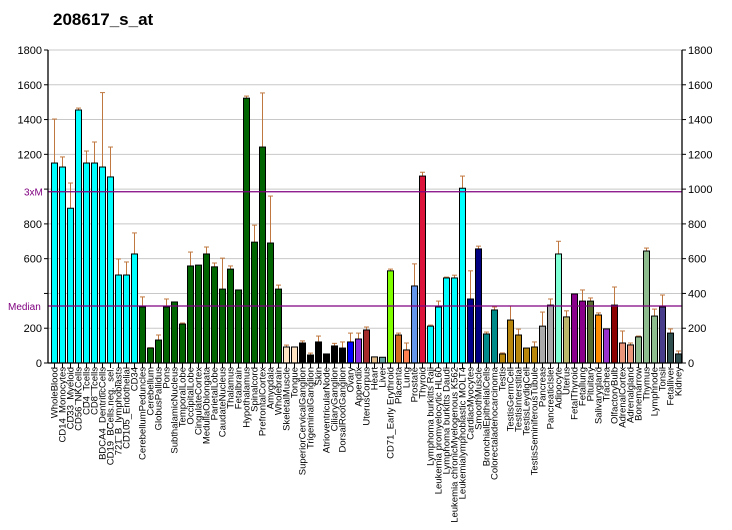 The width and height of the screenshot is (732, 530). What do you see at coordinates (279, 391) in the screenshot?
I see `x-tick-label: Wholebrain` at bounding box center [279, 391].